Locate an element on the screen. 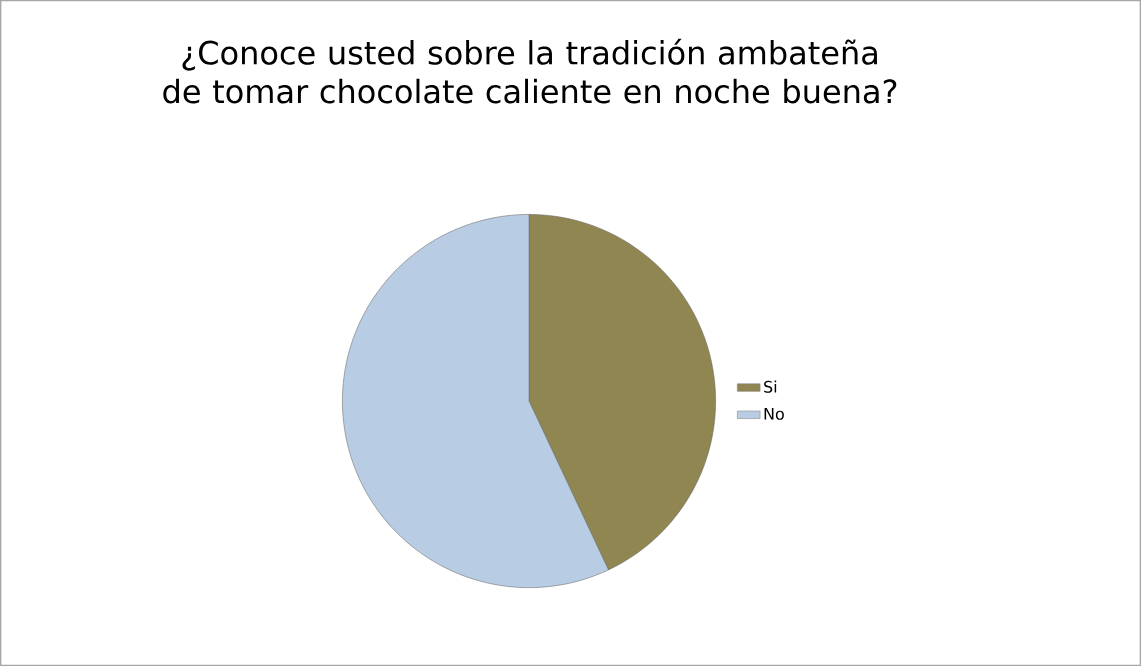 The height and width of the screenshot is (666, 1141). chart-title: ¿Conoce usted sobre la tradición ambateña de tomar chocolate caliente en noche buena? is located at coordinates (530, 71).